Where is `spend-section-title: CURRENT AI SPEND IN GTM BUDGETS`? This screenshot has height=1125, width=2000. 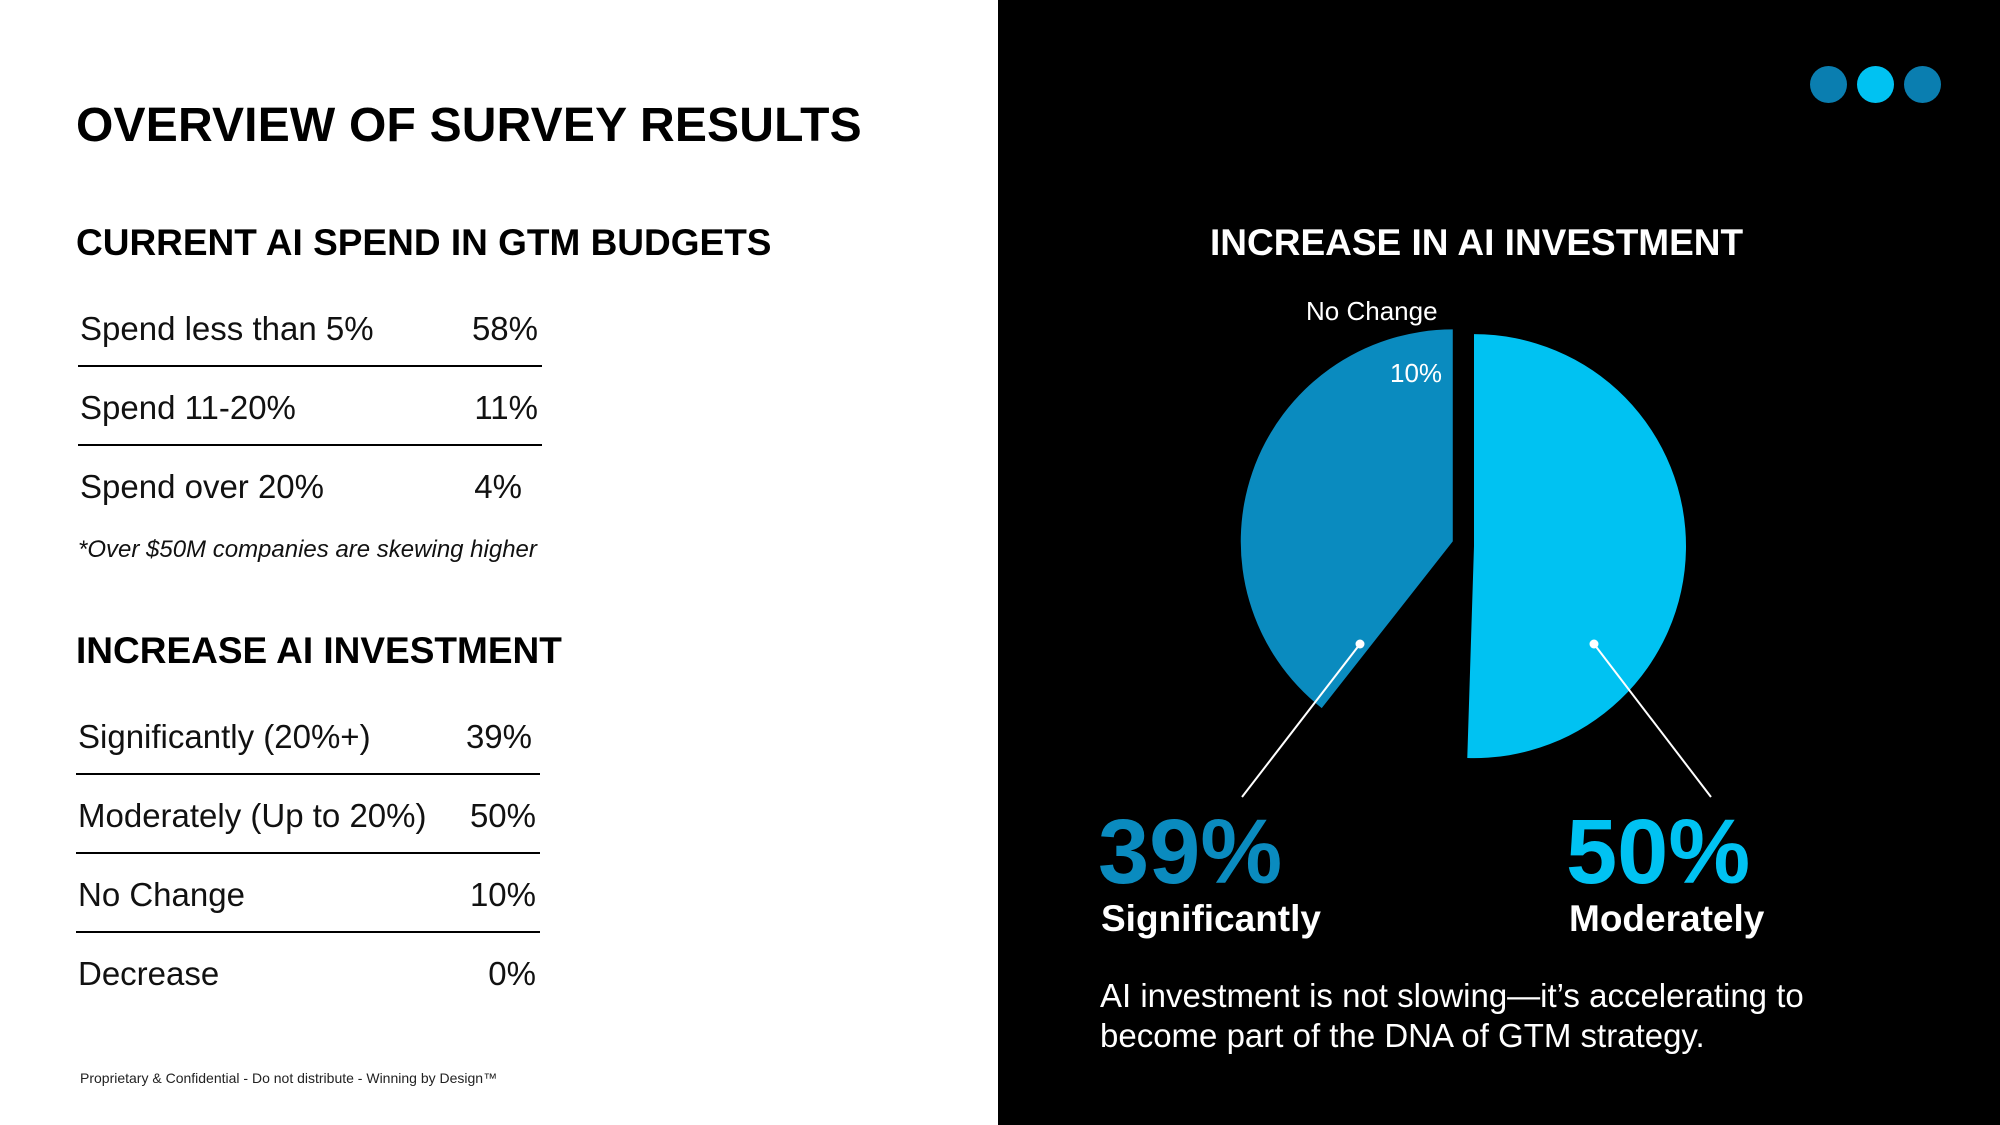 spend-section-title: CURRENT AI SPEND IN GTM BUDGETS is located at coordinates (424, 242).